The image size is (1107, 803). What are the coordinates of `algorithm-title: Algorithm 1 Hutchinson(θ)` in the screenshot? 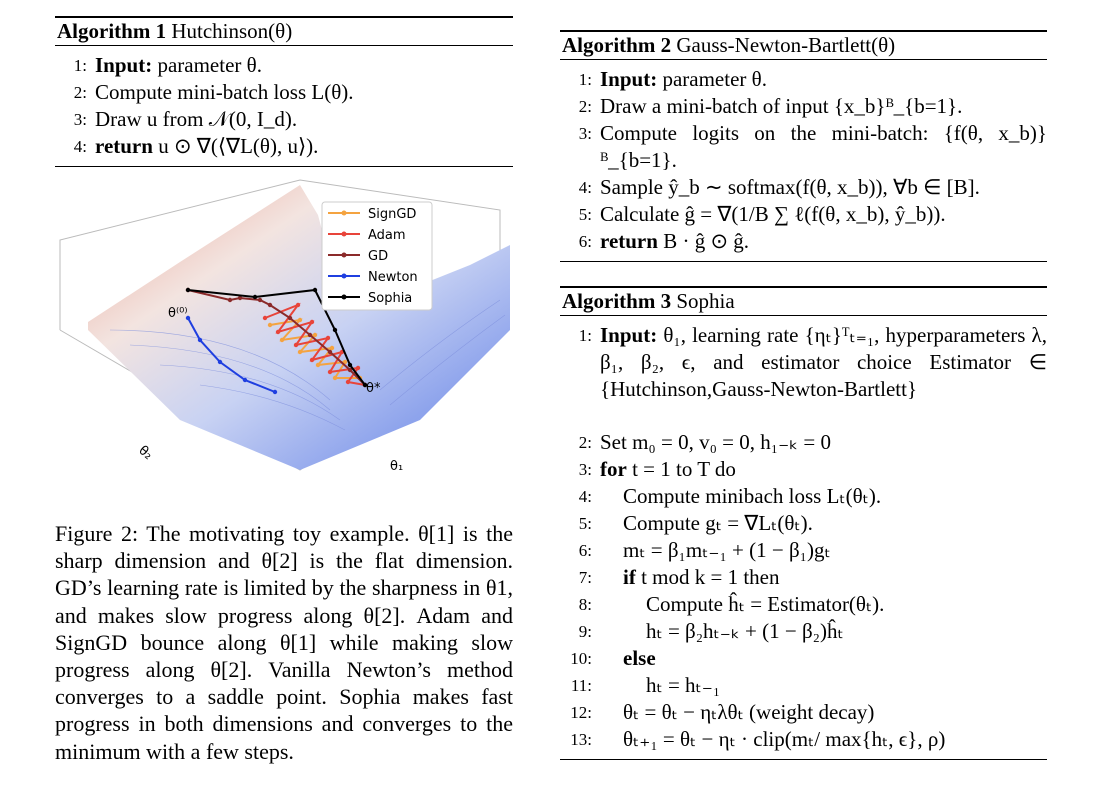 It's located at (284, 32).